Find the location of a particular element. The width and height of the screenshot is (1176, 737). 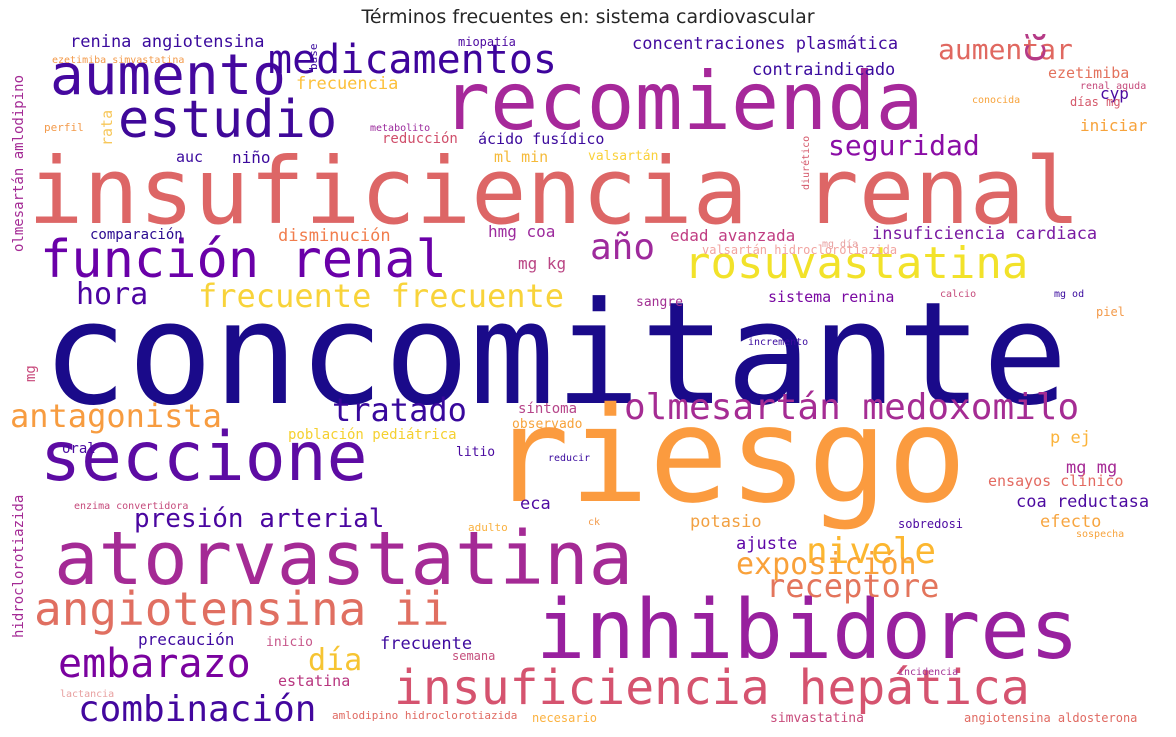

word-aumento: aumento is located at coordinates (168, 75).